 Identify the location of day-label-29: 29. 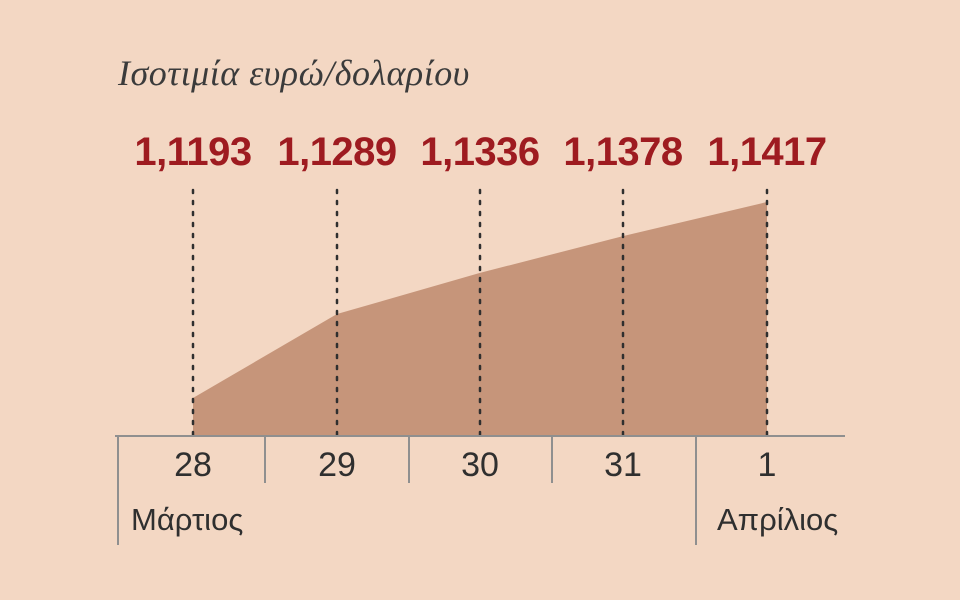
(337, 465).